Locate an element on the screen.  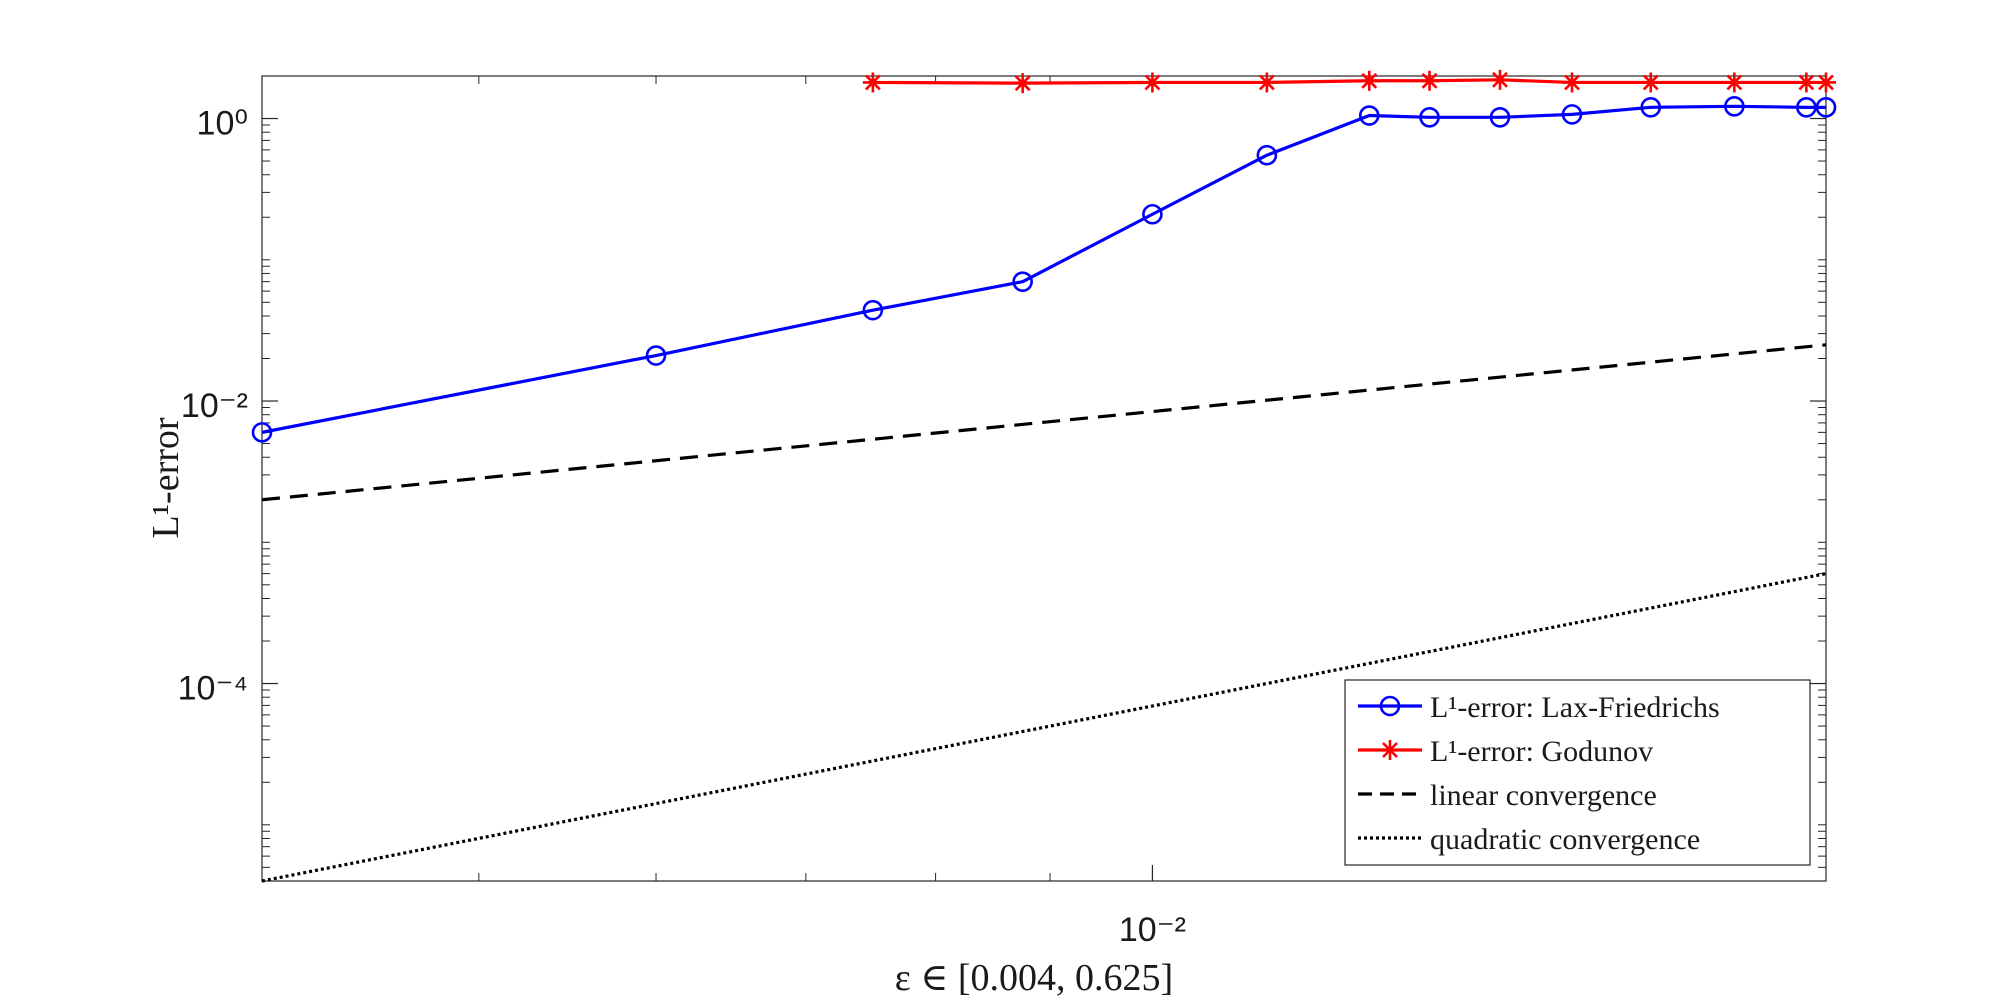
y-axis-label: L¹-error is located at coordinates (166, 477).